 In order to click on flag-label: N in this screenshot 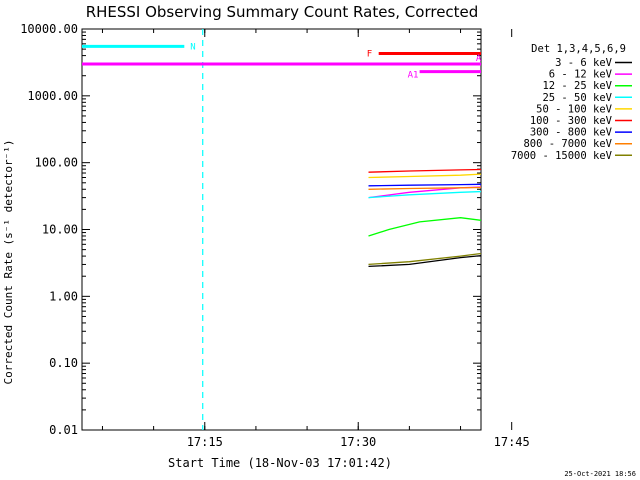, I will do `click(192, 47)`.